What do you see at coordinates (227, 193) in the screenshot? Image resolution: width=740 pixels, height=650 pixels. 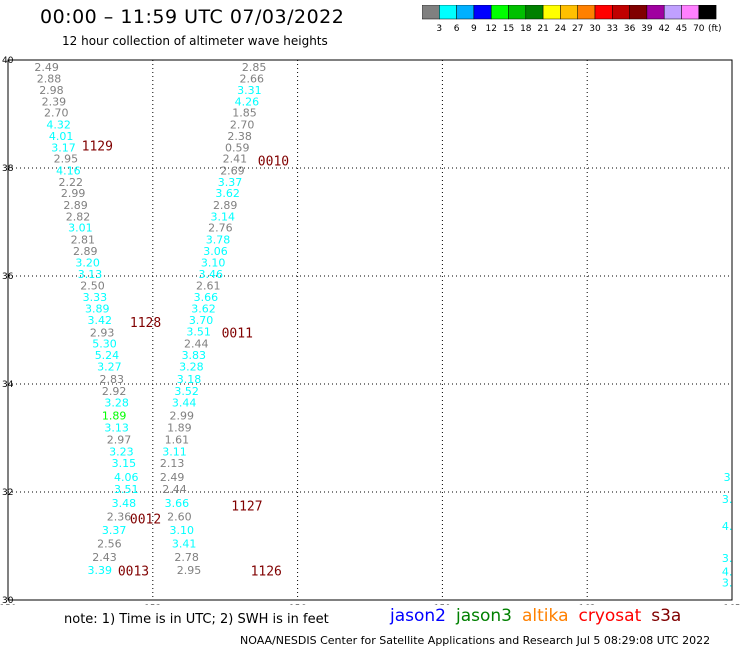 I see `wave-height-value: 3.62` at bounding box center [227, 193].